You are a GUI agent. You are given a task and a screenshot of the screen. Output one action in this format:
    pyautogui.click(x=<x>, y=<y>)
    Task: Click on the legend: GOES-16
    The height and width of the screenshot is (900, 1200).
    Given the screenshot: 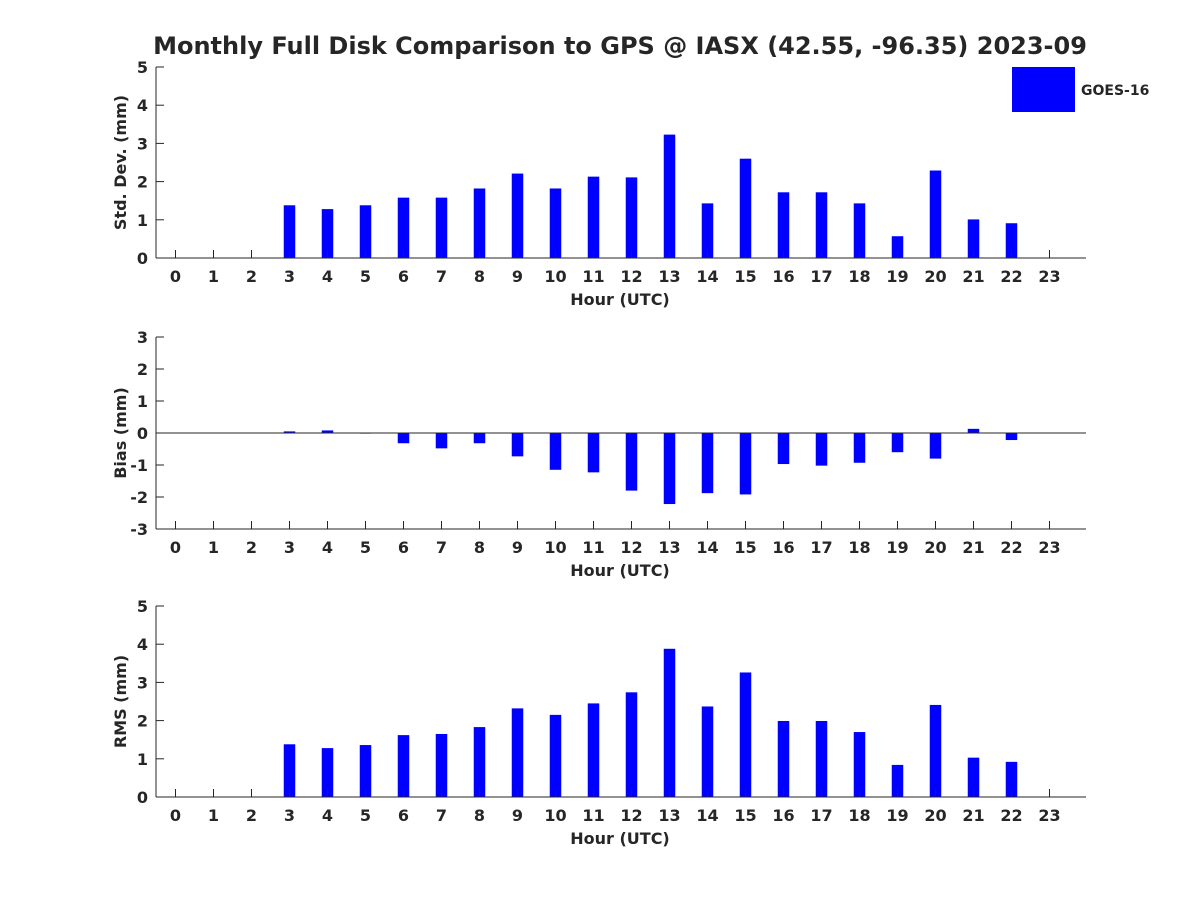 What is the action you would take?
    pyautogui.click(x=1080, y=89)
    